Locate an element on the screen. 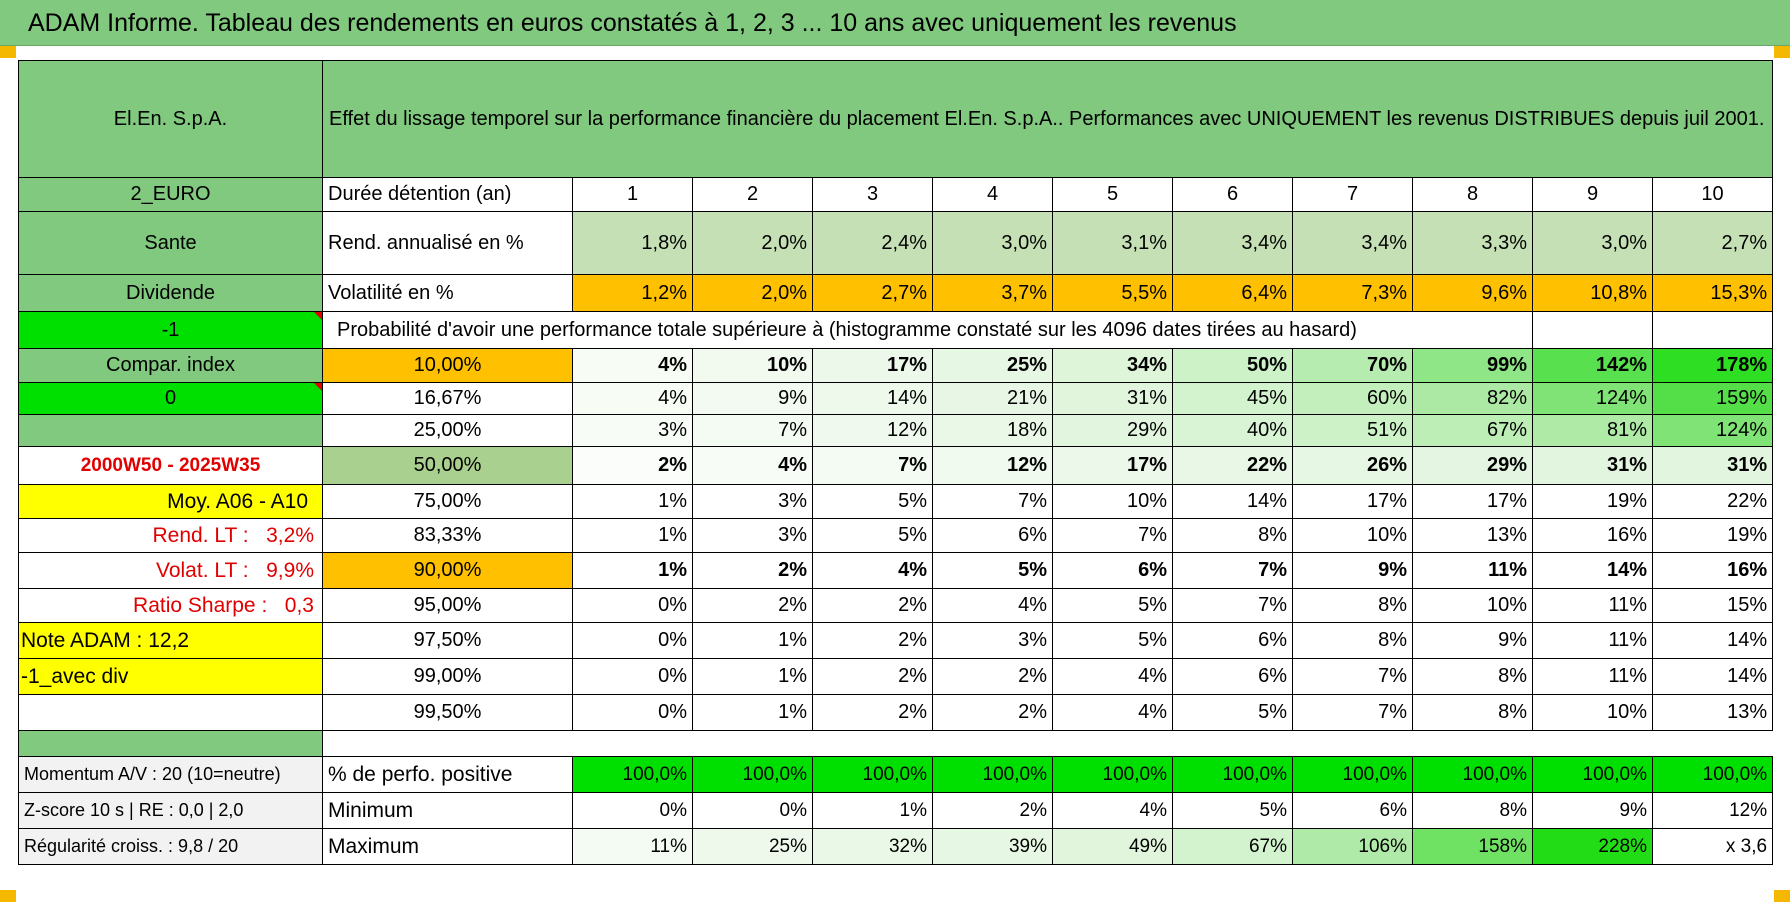  rend-value: 3,1% is located at coordinates (1112, 243).